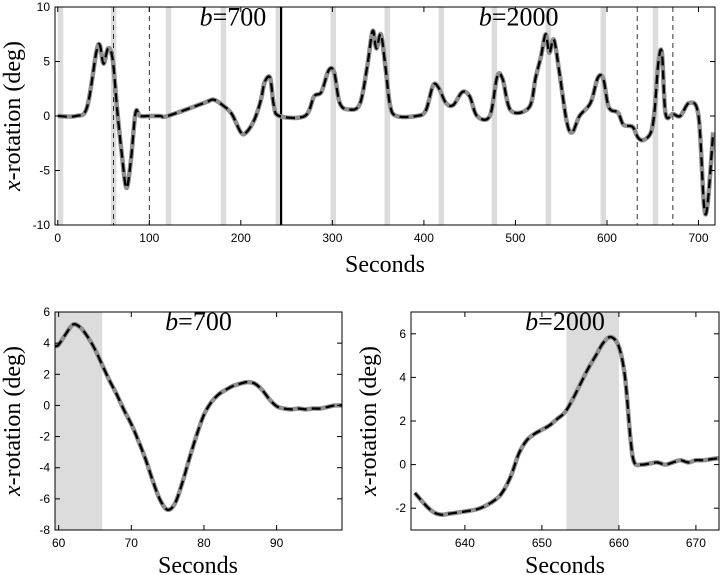 This screenshot has width=722, height=575. What do you see at coordinates (332, 238) in the screenshot?
I see `x-tick-label: 300` at bounding box center [332, 238].